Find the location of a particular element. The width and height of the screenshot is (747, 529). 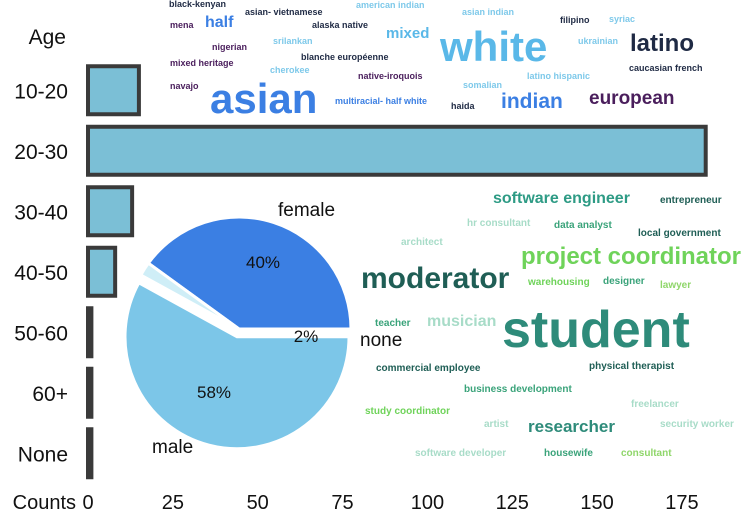

ethnicity-word: black-kenyan is located at coordinates (198, 4).